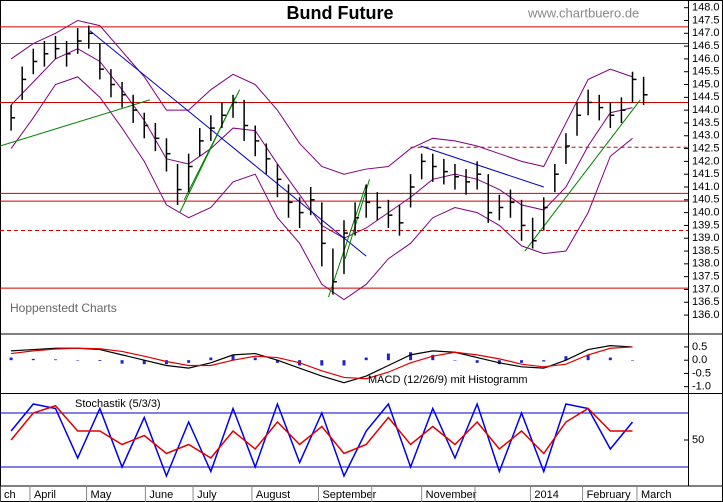  I want to click on y-tick-label: 141.0, so click(706, 187).